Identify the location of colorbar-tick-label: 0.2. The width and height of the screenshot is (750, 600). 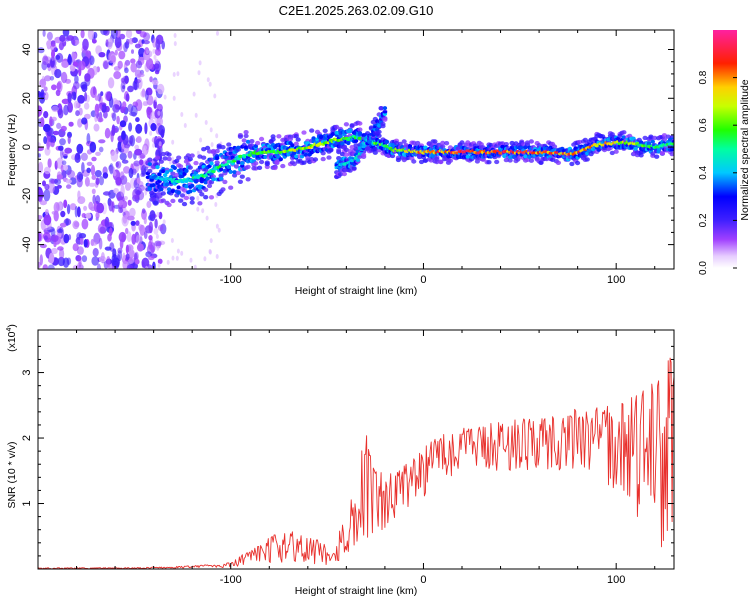
(703, 220).